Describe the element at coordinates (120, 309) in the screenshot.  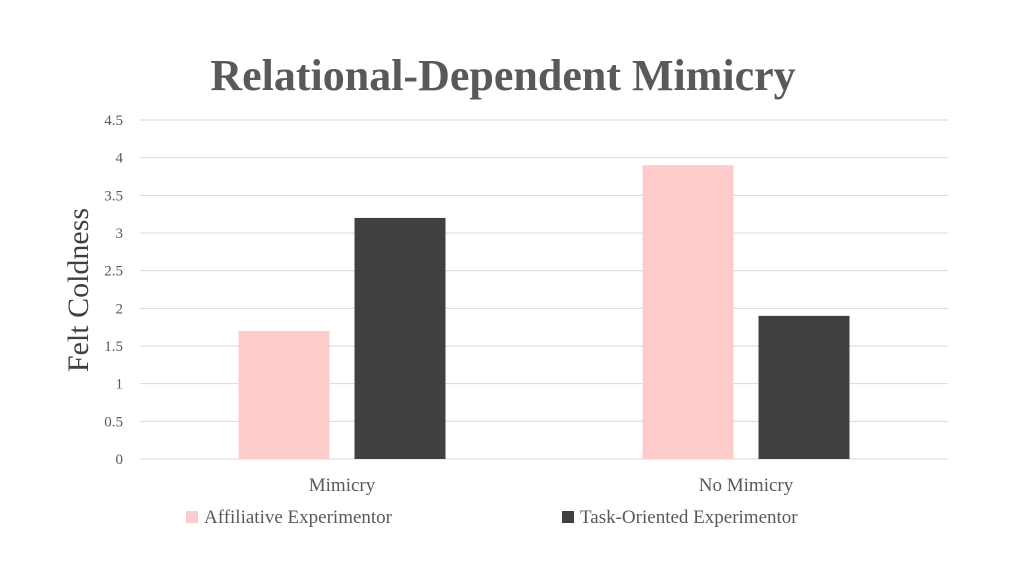
I see `y-tick-label: 2` at that location.